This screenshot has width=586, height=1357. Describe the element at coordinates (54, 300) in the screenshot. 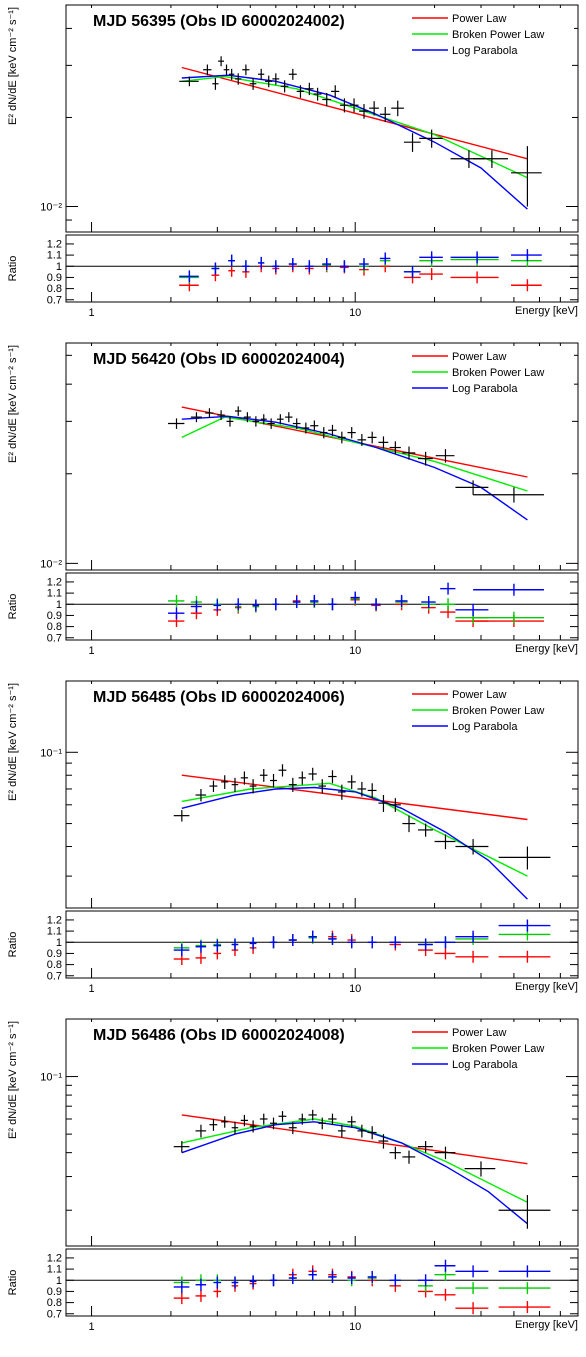

I see `ratio-tick-label: 0.7` at that location.